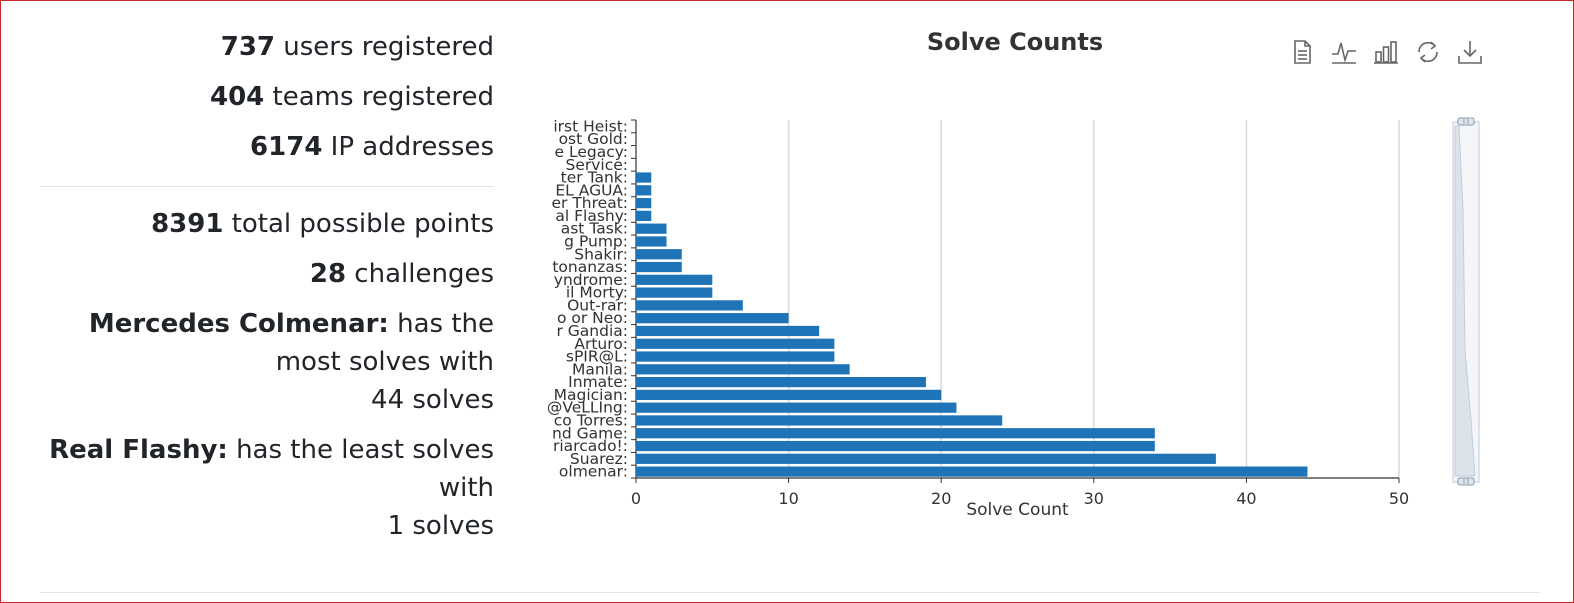 The image size is (1574, 603). What do you see at coordinates (1015, 42) in the screenshot?
I see `chart-title: Solve Counts` at bounding box center [1015, 42].